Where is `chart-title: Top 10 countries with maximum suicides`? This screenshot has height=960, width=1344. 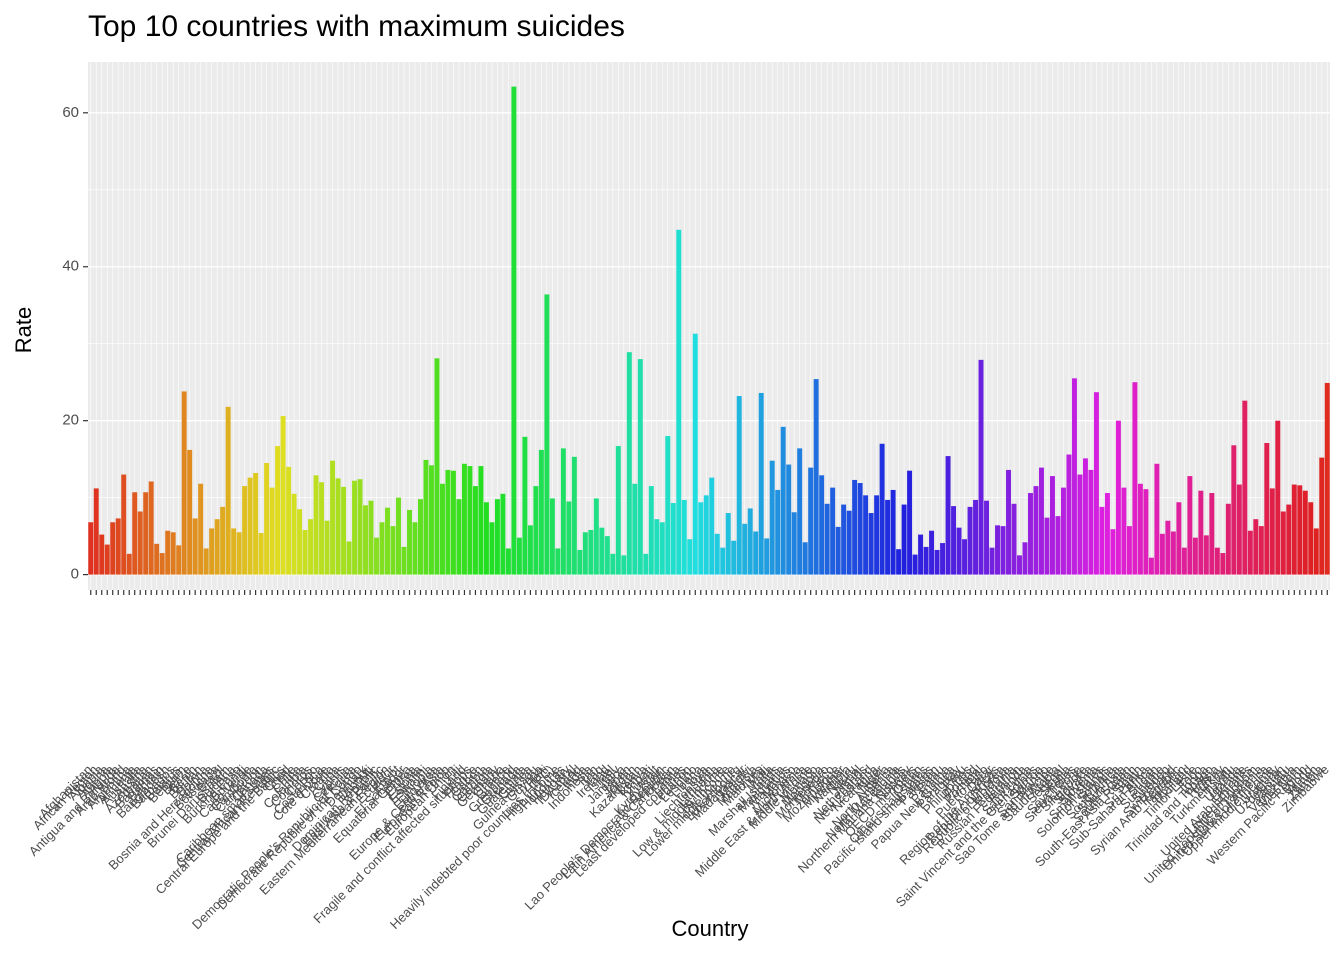 chart-title: Top 10 countries with maximum suicides is located at coordinates (356, 26).